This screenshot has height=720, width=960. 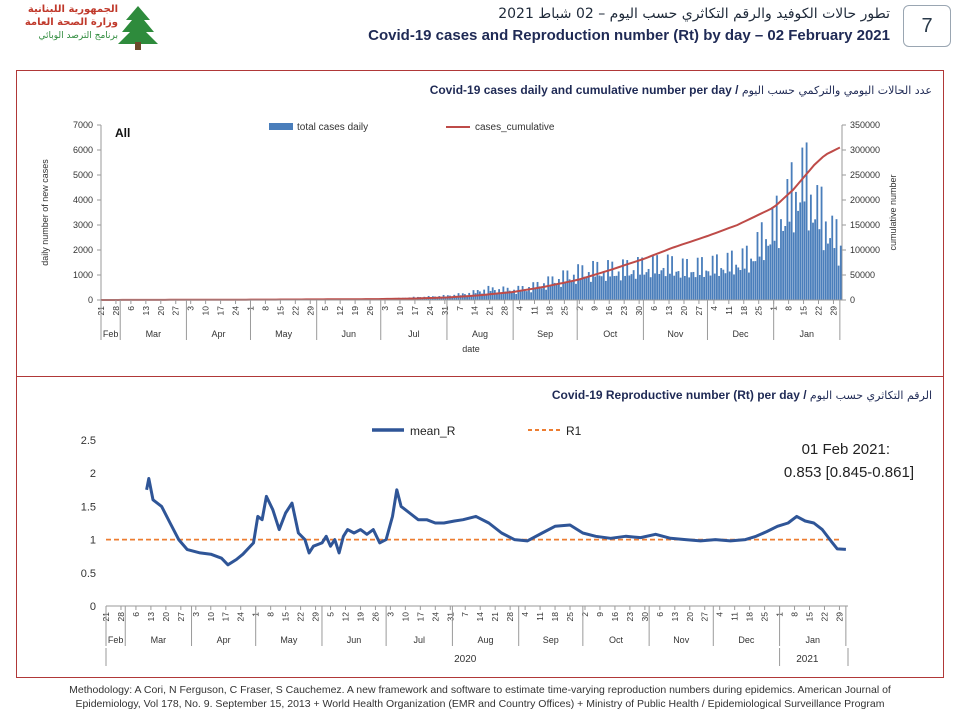 I want to click on cases-x-tick-label: 26, so click(x=370, y=311).